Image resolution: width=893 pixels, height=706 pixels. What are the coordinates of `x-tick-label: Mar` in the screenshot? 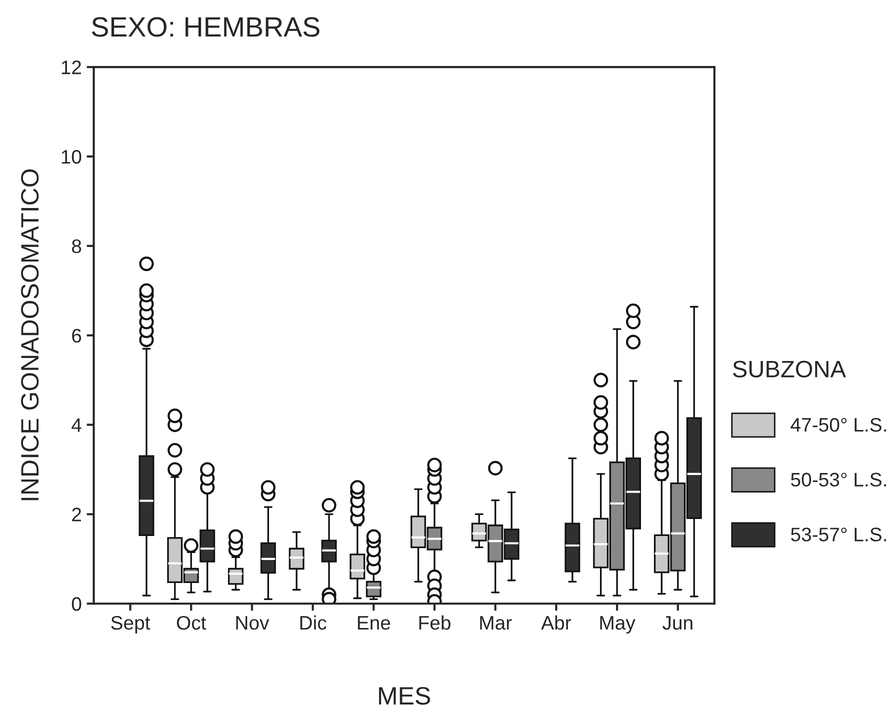 It's located at (496, 623).